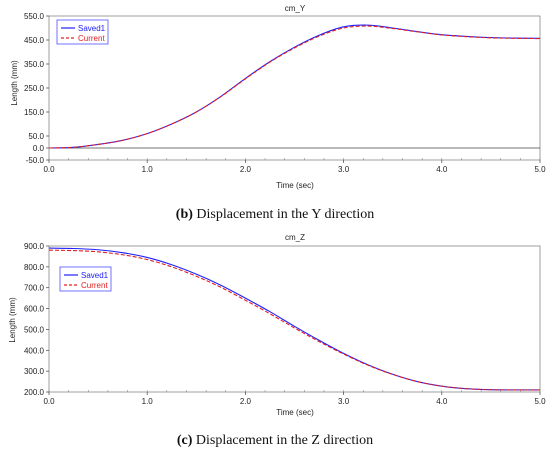 The image size is (550, 454). I want to click on y-tick-label: 300.0, so click(34, 371).